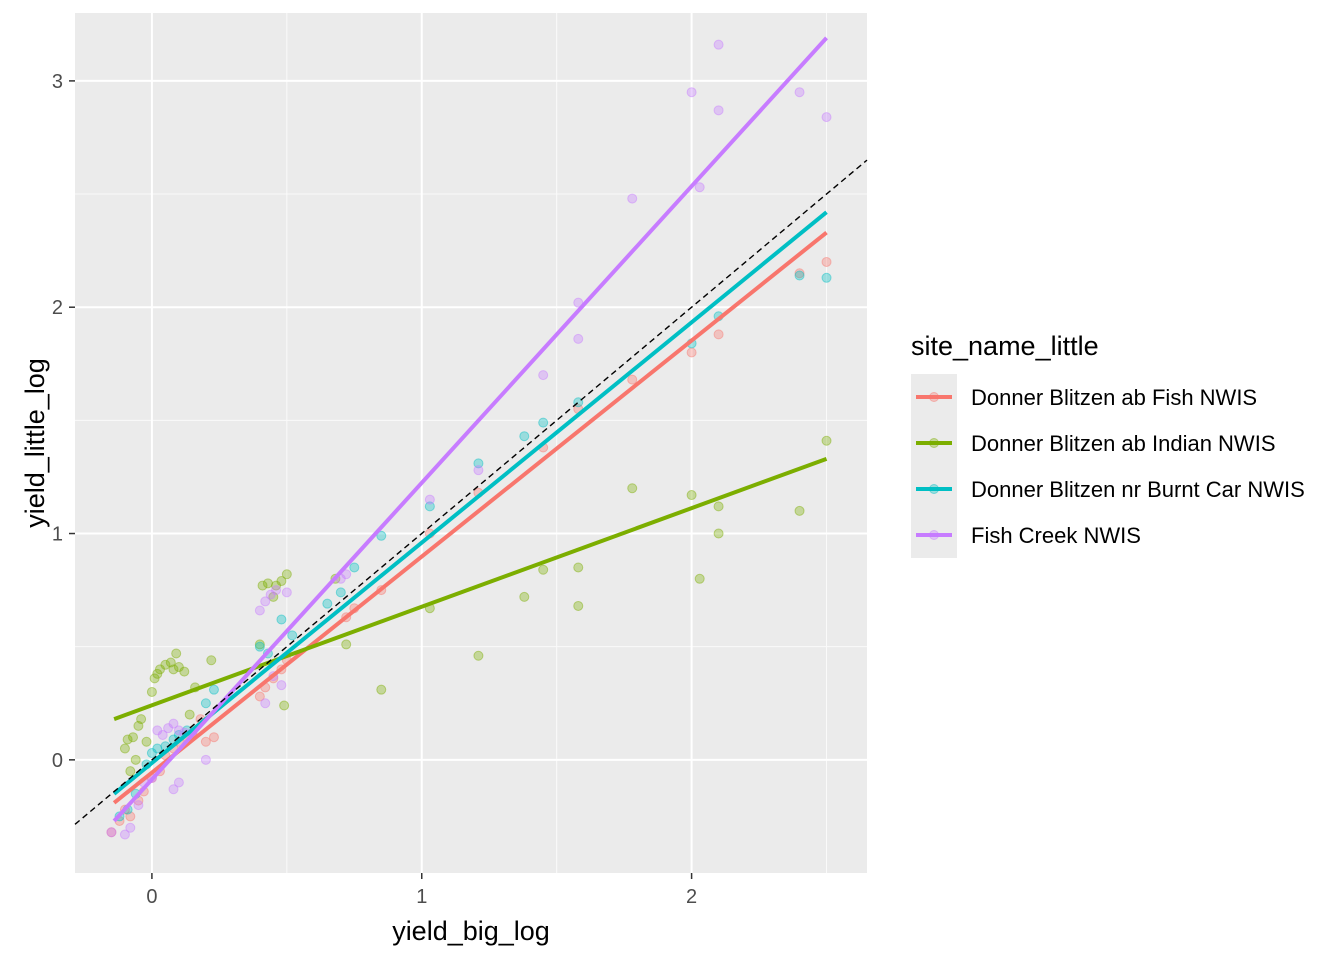  I want to click on y-axis-ticks: 0 1 2 3, so click(63, 421).